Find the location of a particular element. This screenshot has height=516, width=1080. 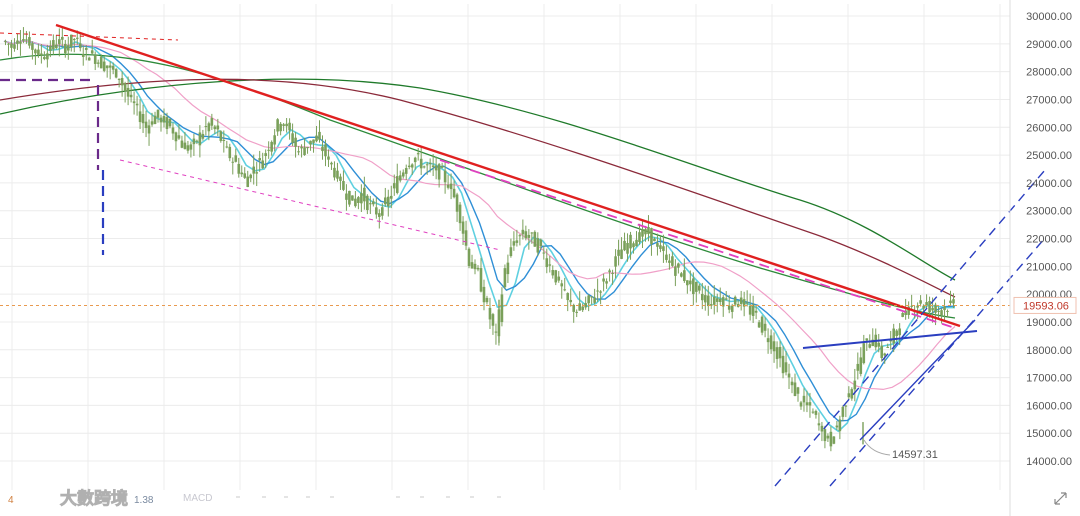

y-tick-label: 29000.00 is located at coordinates (1049, 45).